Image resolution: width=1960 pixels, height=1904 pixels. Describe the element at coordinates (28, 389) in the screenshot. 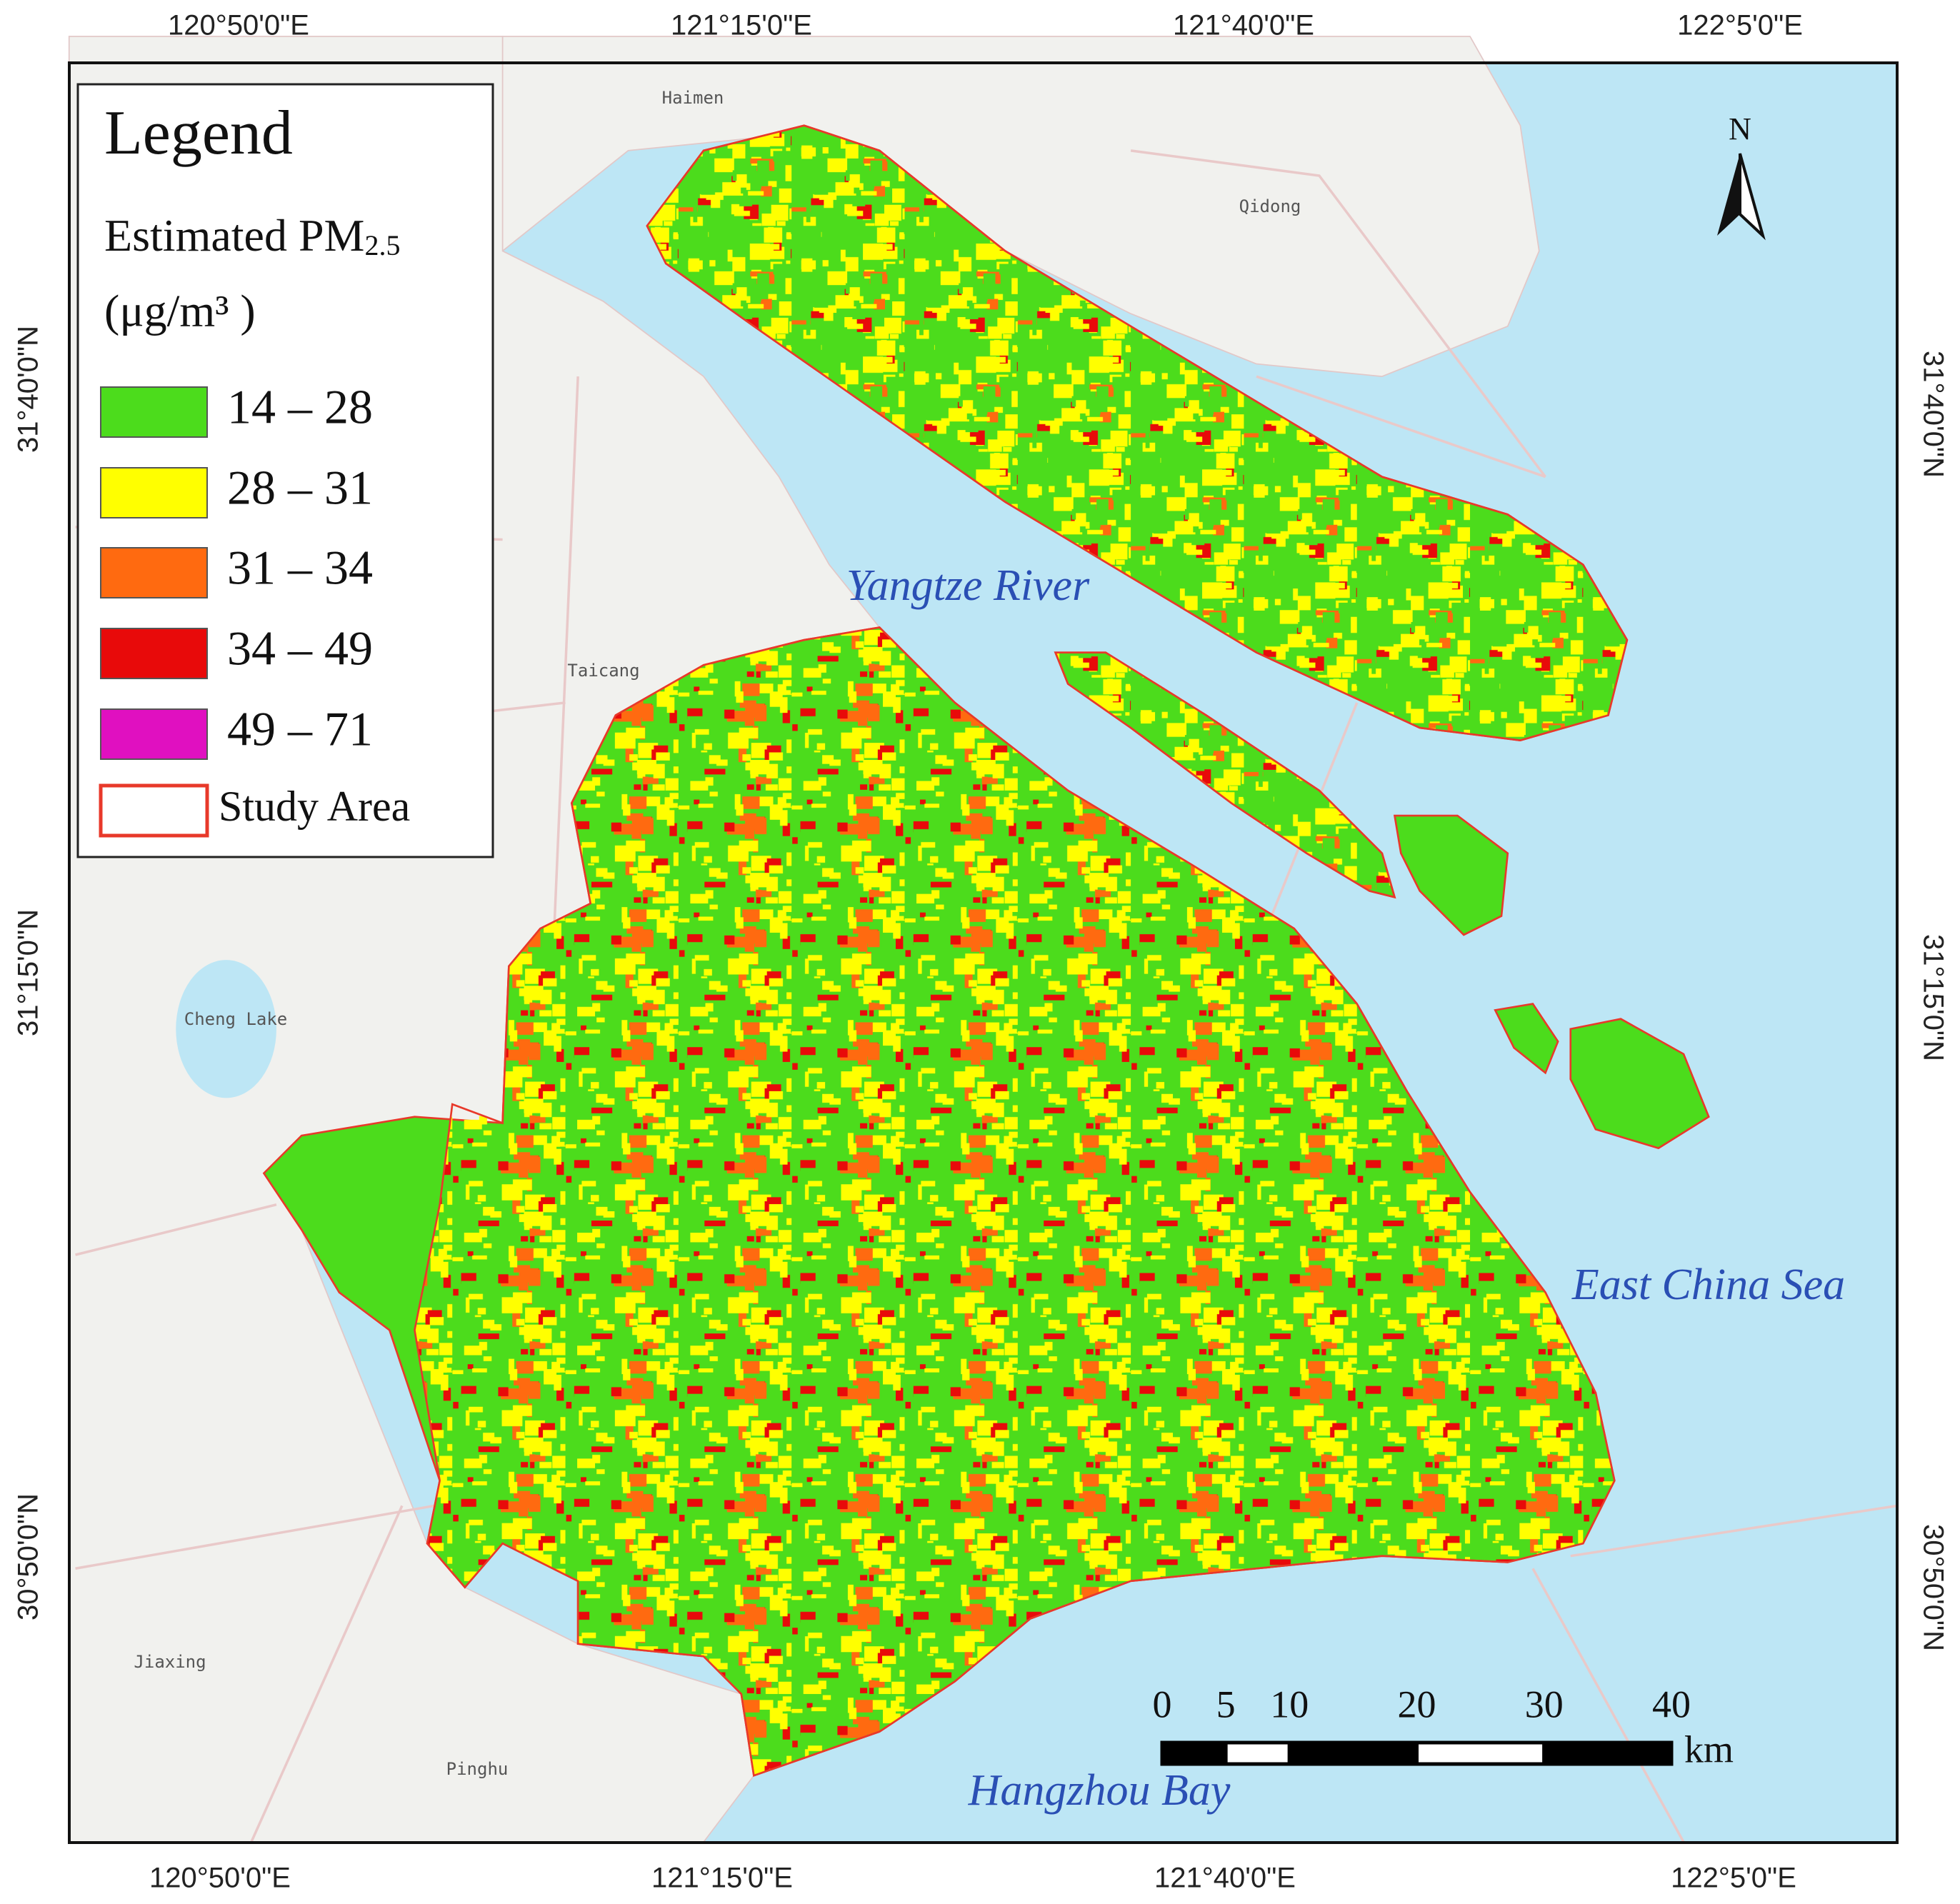

I see `left-coord: 31°40'0"N` at that location.